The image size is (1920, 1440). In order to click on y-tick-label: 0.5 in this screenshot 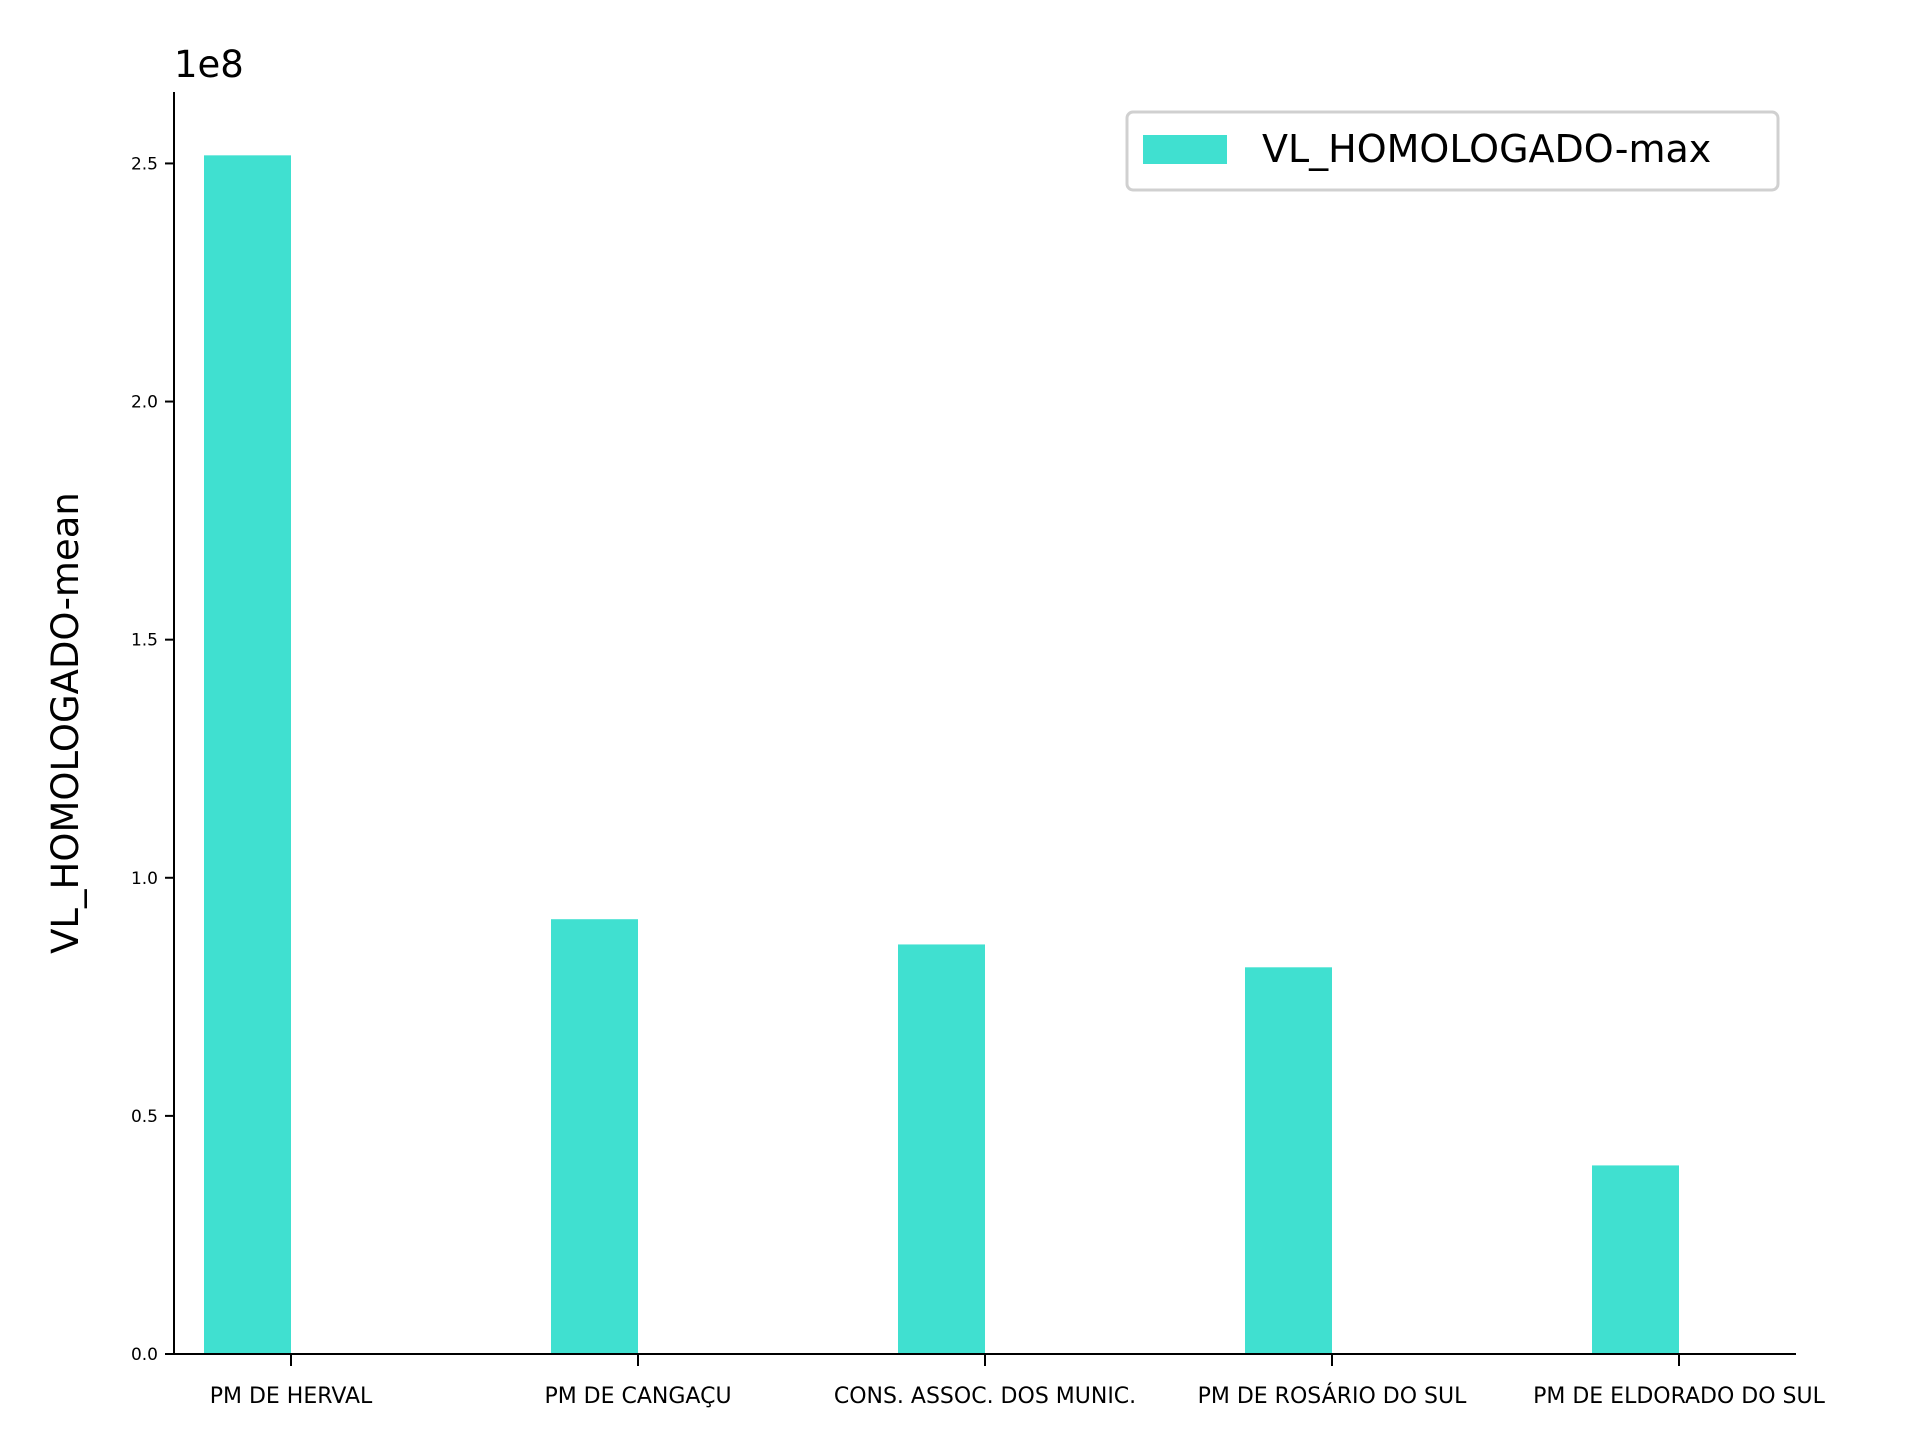, I will do `click(144, 1117)`.